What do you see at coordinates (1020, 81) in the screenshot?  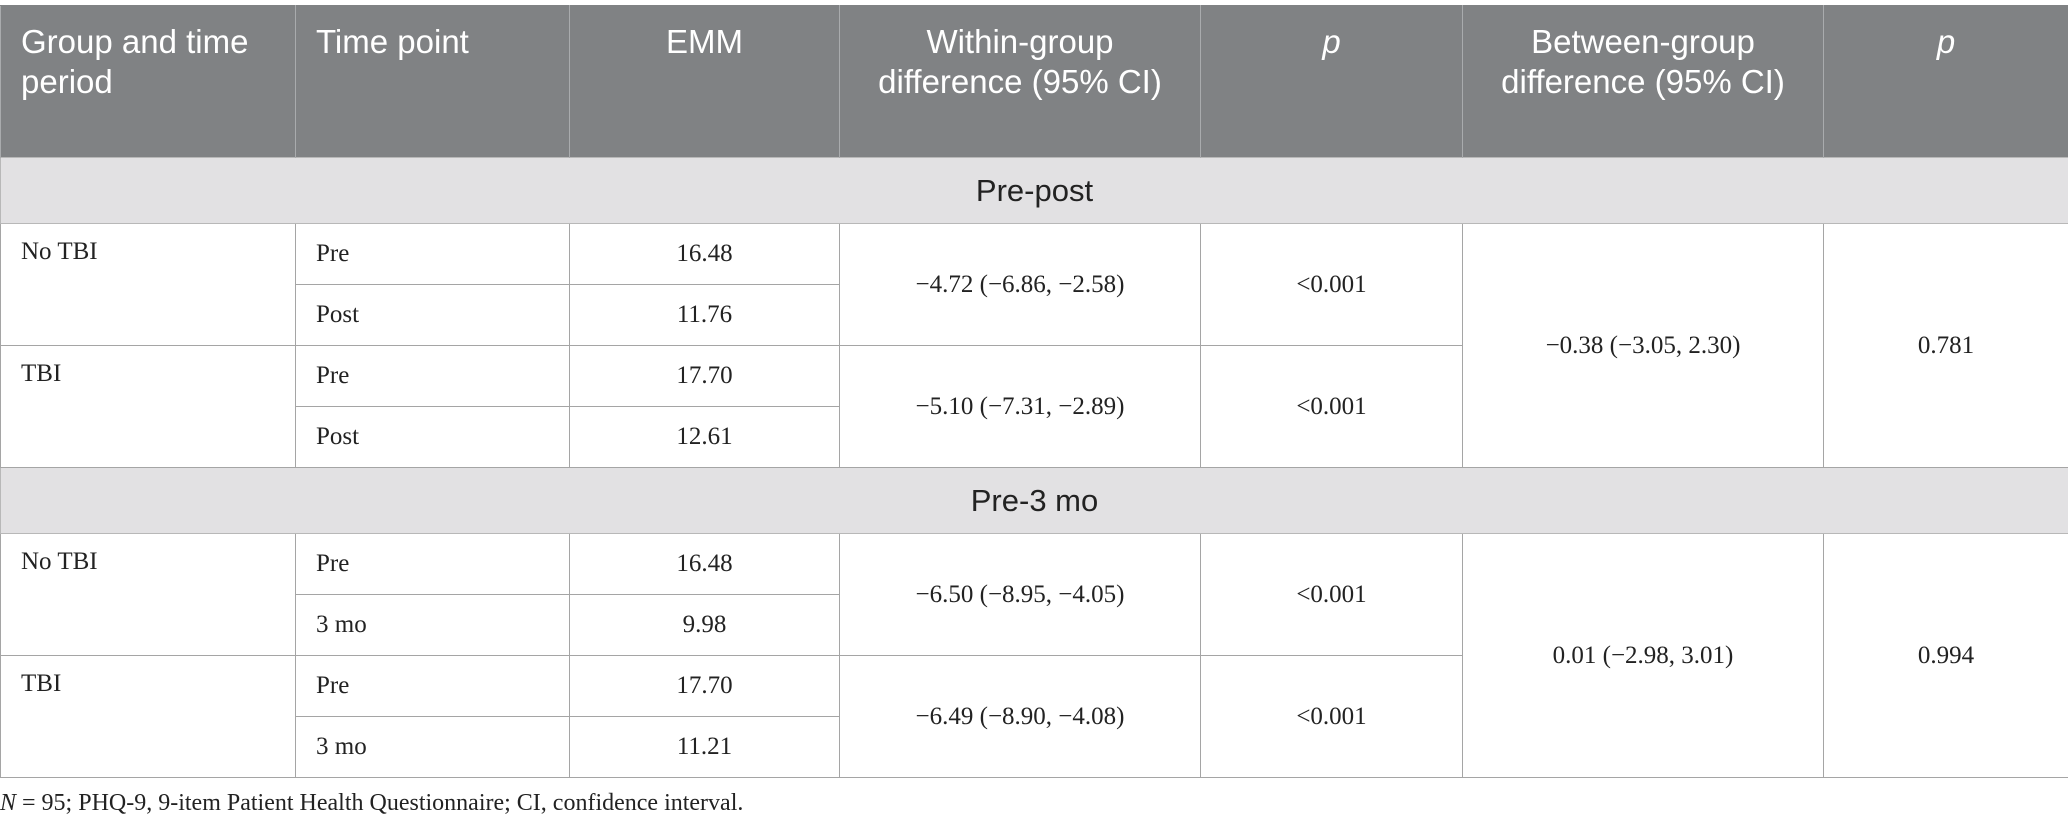 I see `header-within-diff: Within-group difference (95% CI)` at bounding box center [1020, 81].